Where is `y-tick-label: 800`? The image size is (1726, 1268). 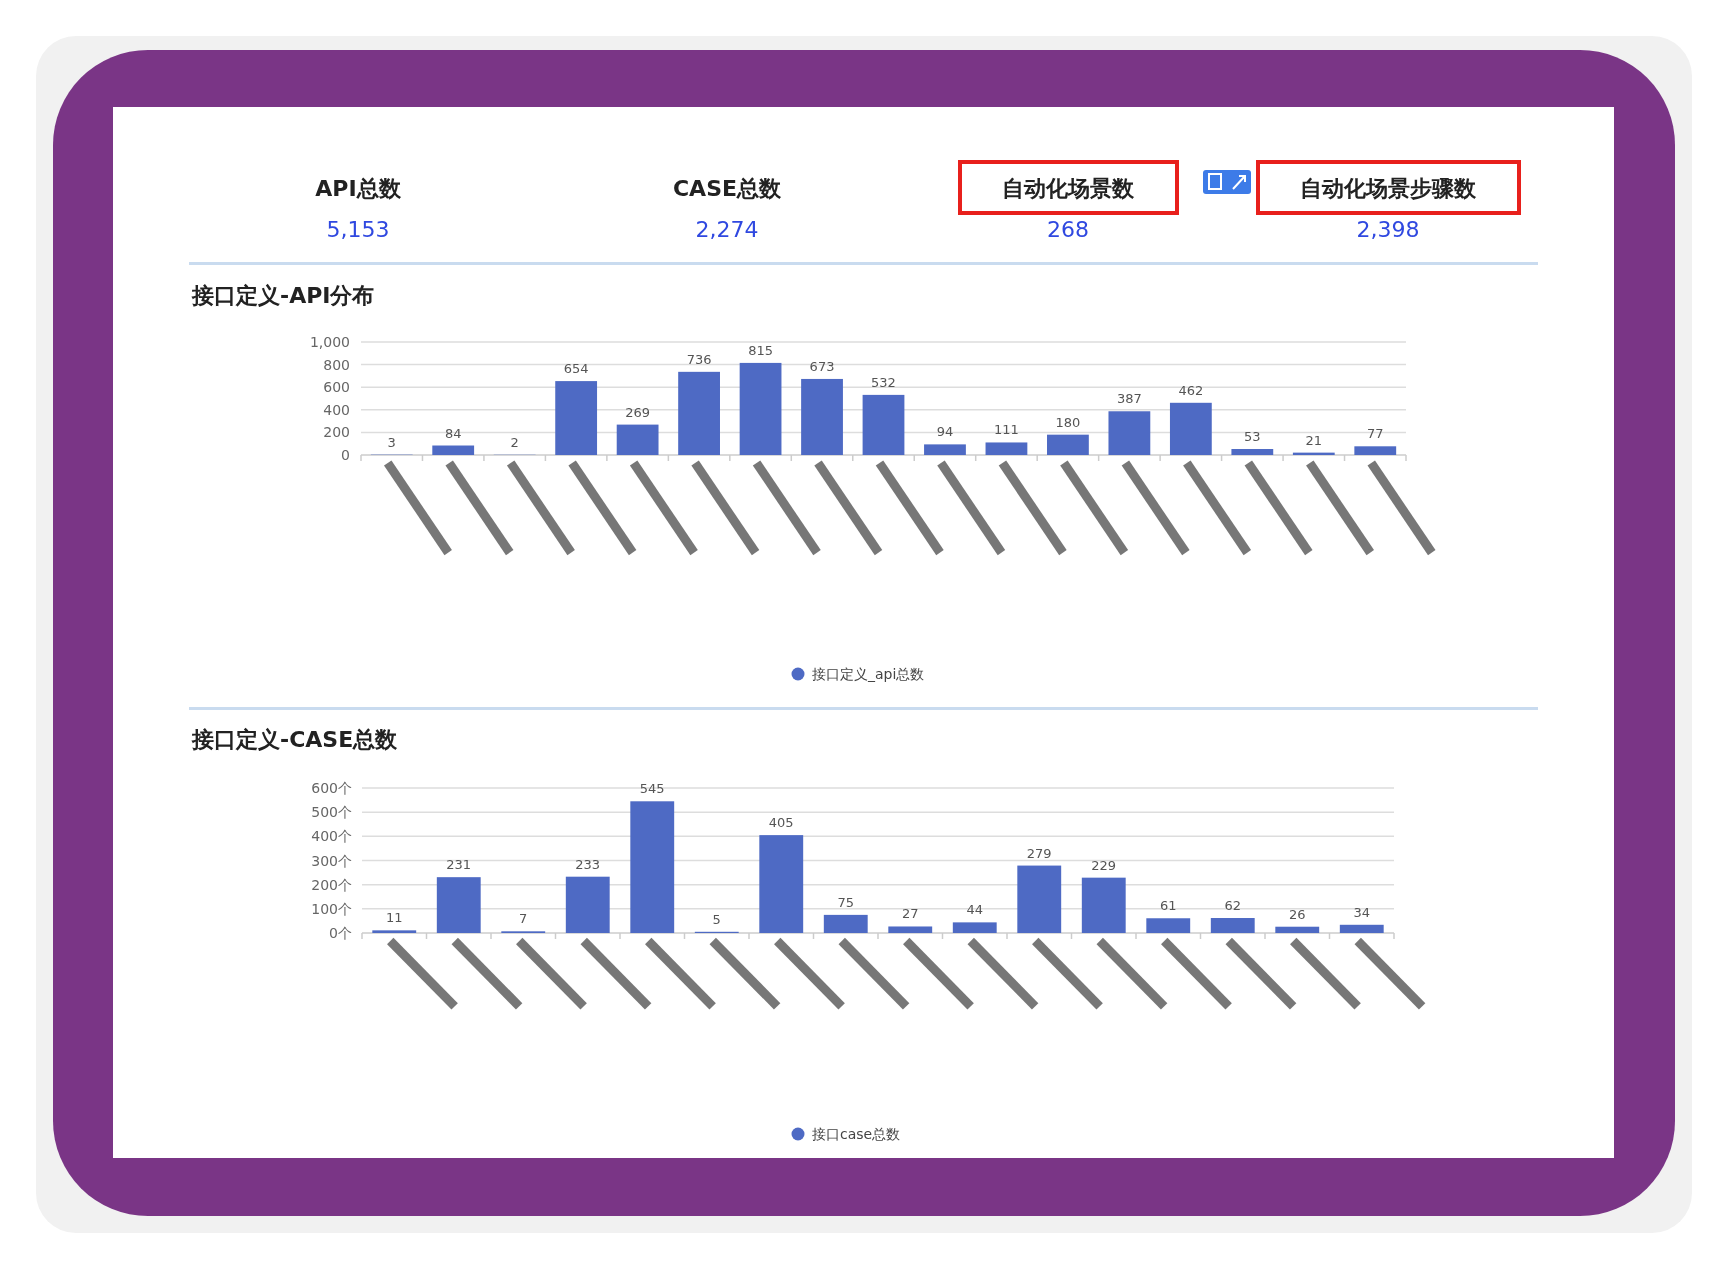
y-tick-label: 800 is located at coordinates (336, 364).